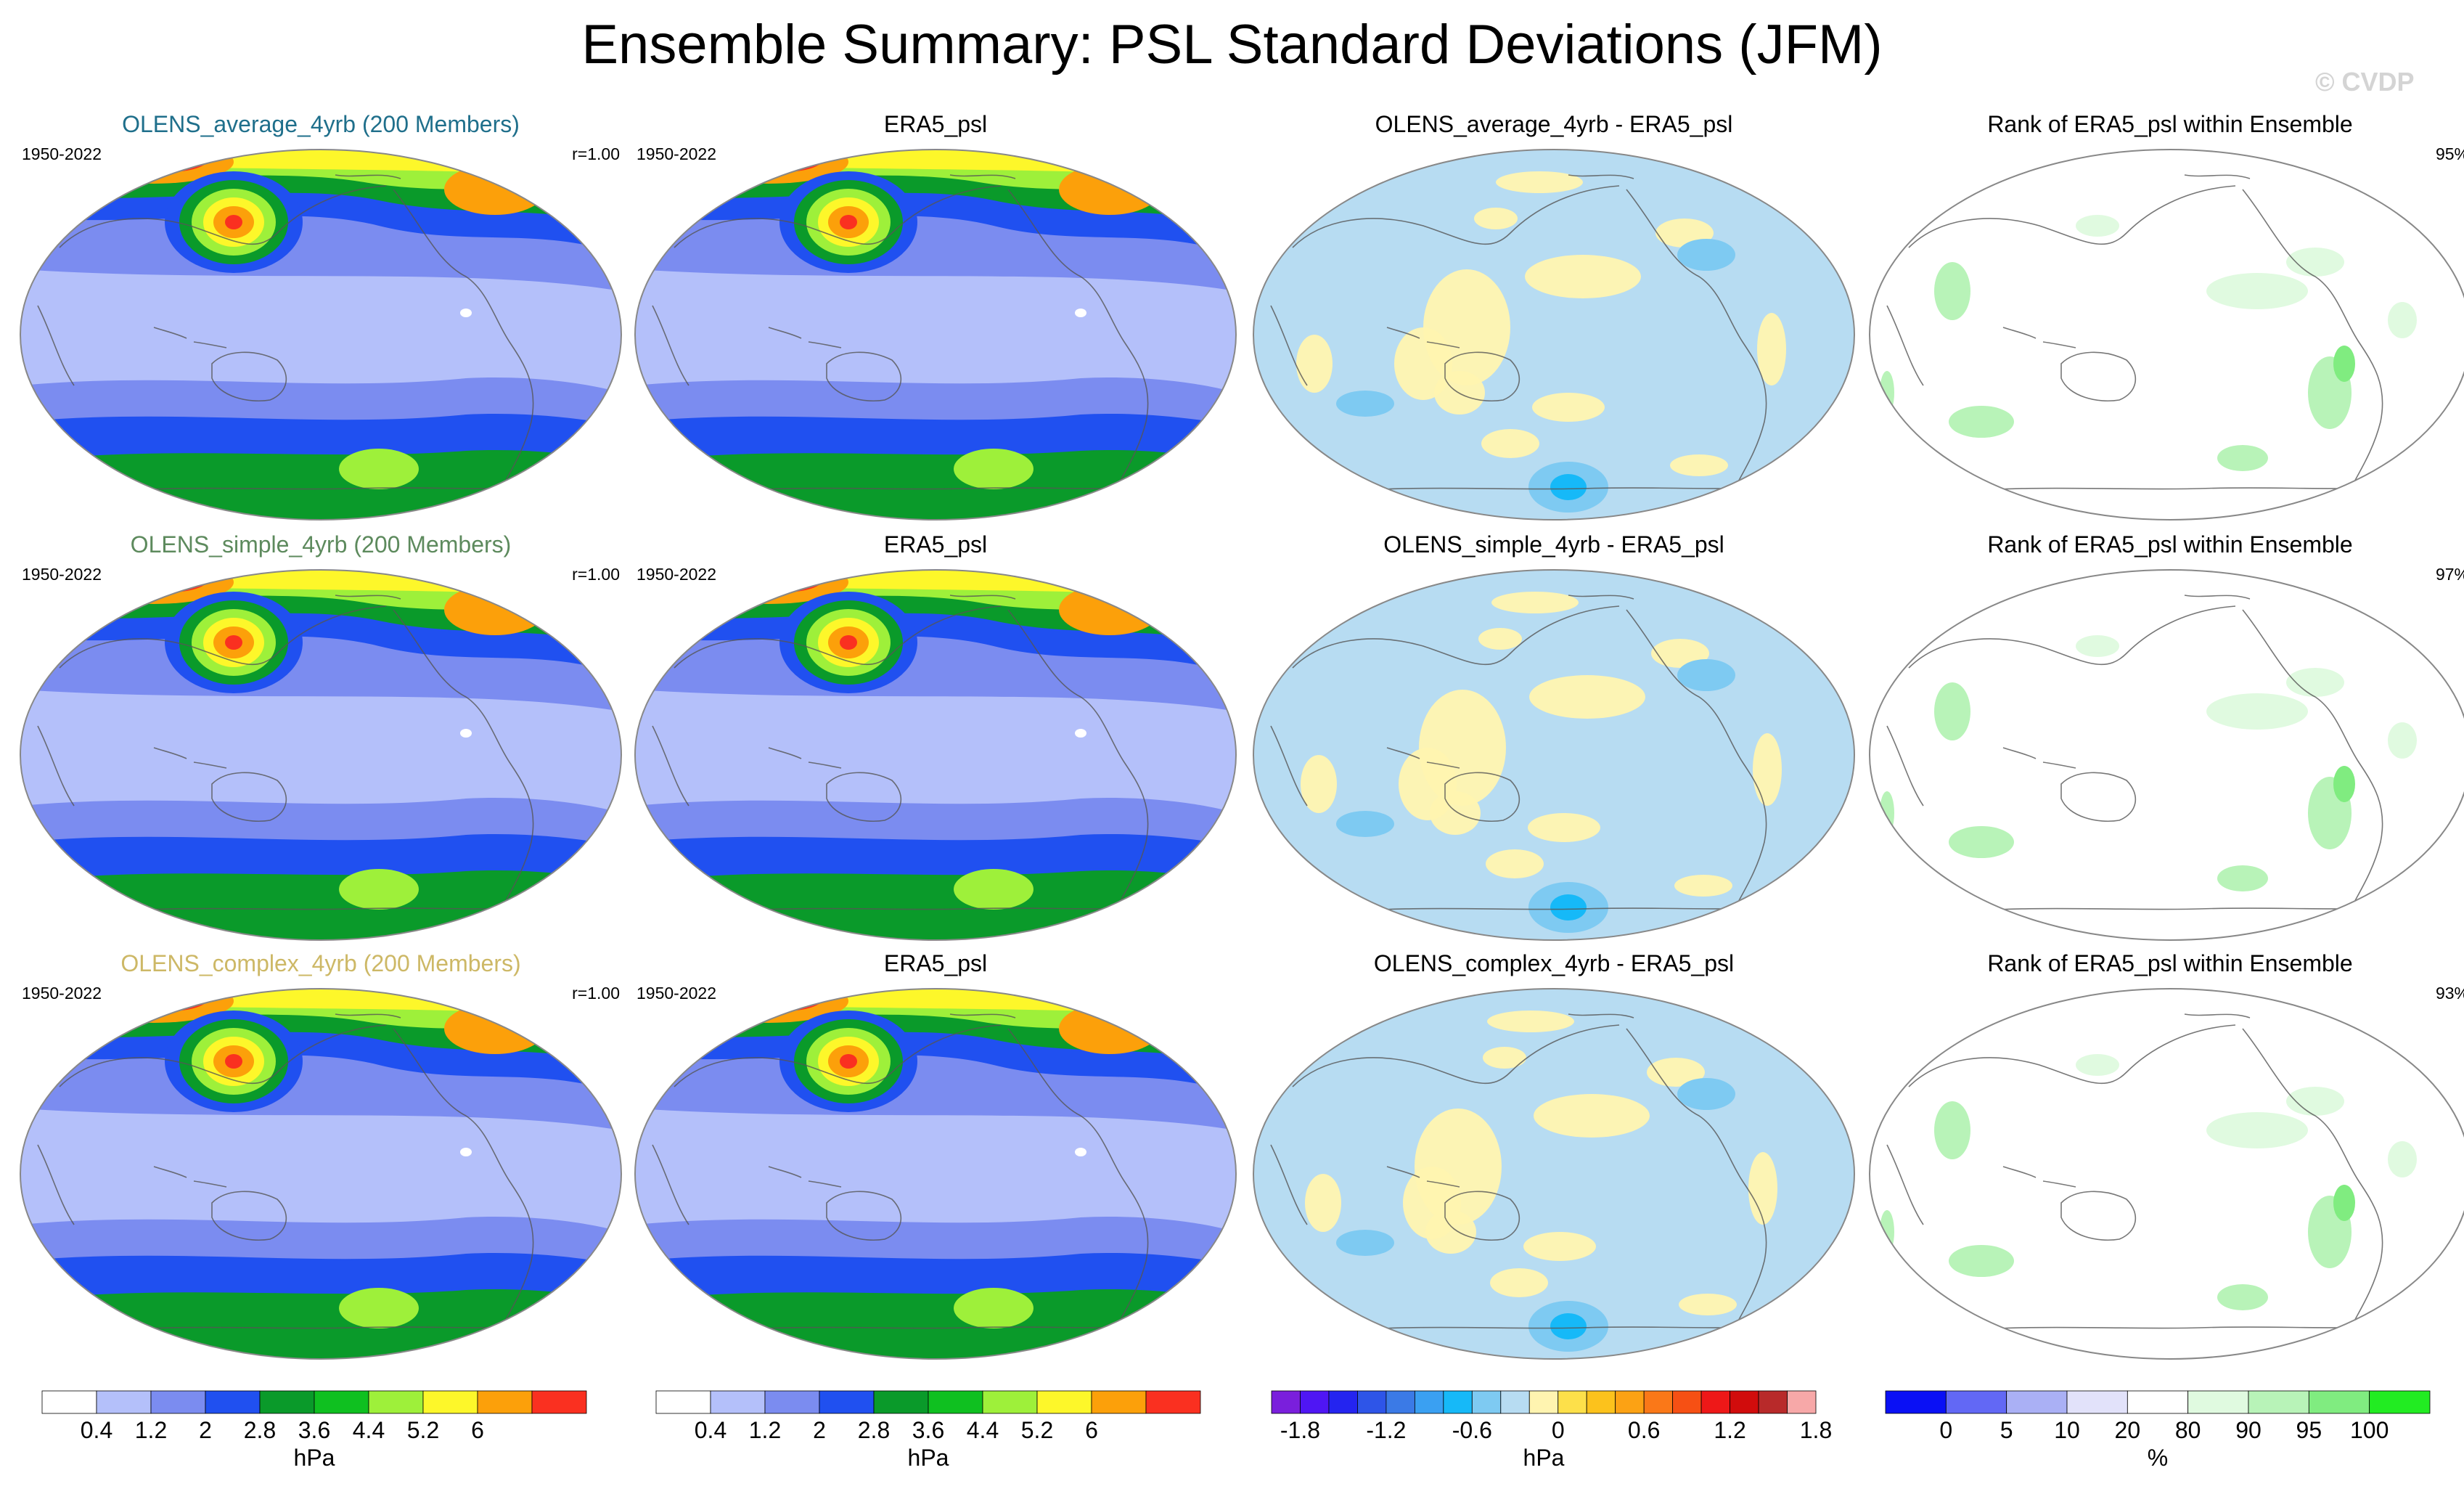 This screenshot has height=1486, width=2464. What do you see at coordinates (1386, 1430) in the screenshot?
I see `colorbar-tick-label: -1.2` at bounding box center [1386, 1430].